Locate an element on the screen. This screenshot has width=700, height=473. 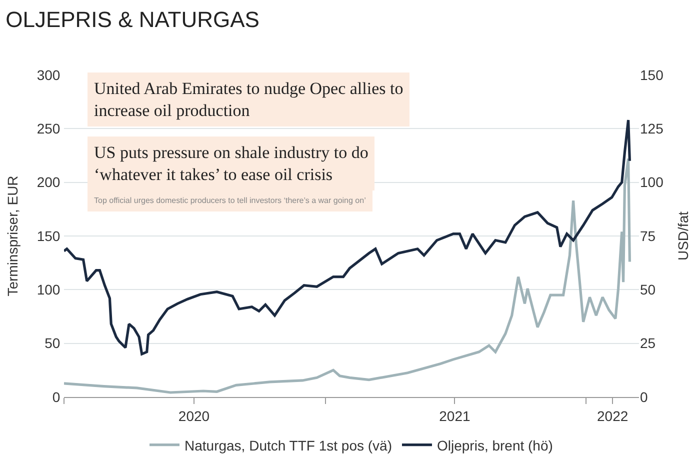
y-tick-label: 150 is located at coordinates (48, 236).